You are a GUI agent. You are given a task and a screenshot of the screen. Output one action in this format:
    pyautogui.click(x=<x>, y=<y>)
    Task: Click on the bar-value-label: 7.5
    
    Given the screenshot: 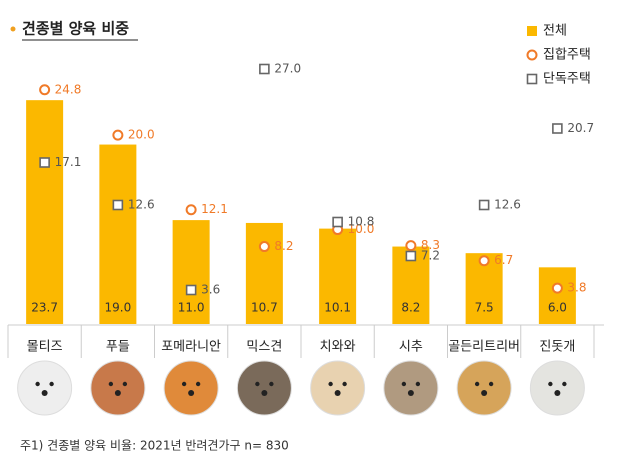 What is the action you would take?
    pyautogui.click(x=484, y=308)
    